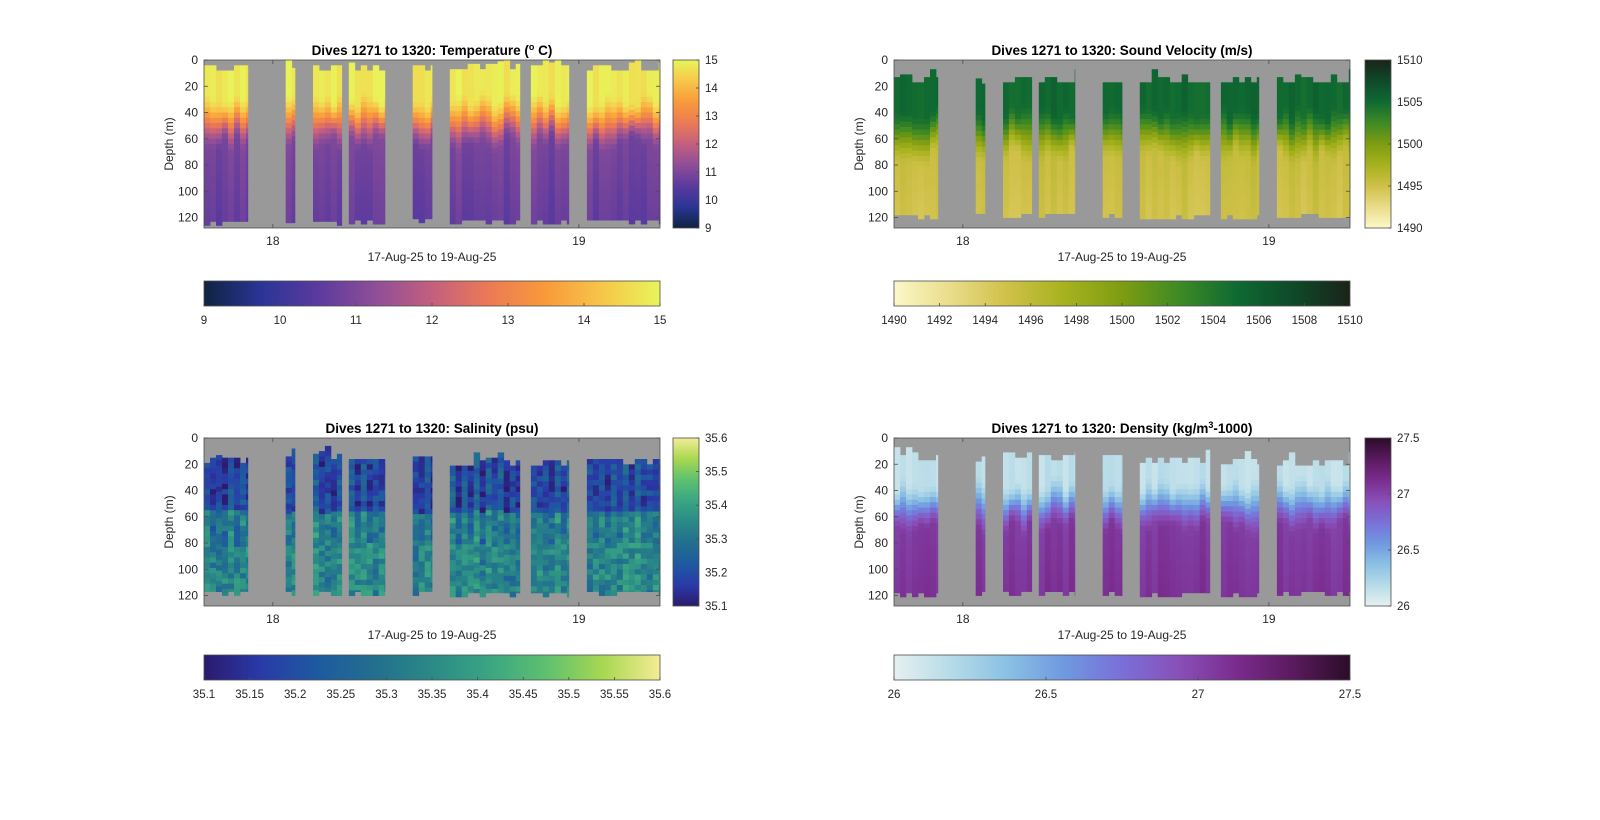 The width and height of the screenshot is (1600, 820). Describe the element at coordinates (1350, 321) in the screenshot. I see `colorbar-tick-label: 1510` at that location.